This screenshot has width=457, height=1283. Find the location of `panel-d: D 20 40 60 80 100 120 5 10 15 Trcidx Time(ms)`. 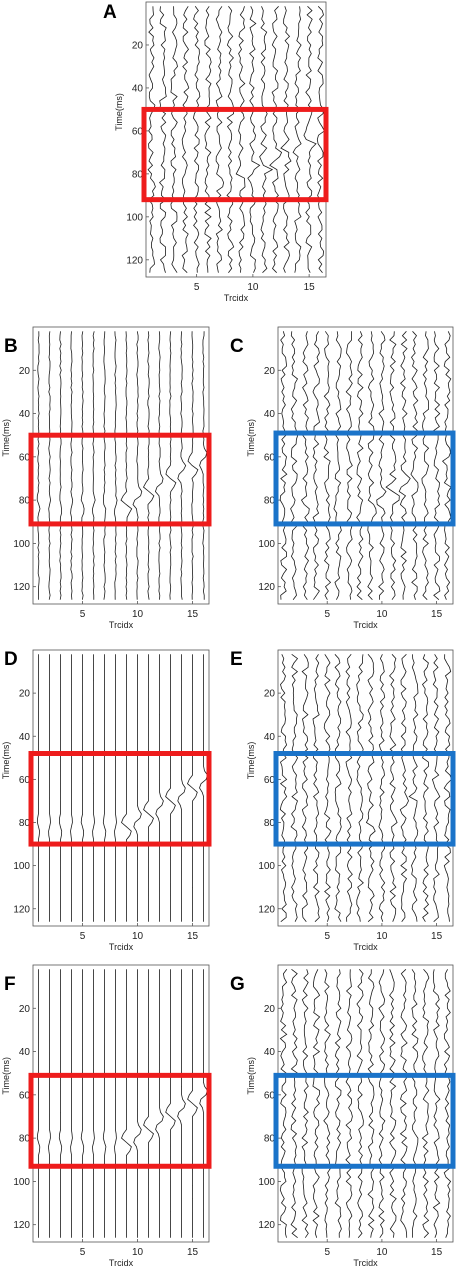

panel-d: D 20 40 60 80 100 120 5 10 15 Trcidx Time(ms) is located at coordinates (106, 800).